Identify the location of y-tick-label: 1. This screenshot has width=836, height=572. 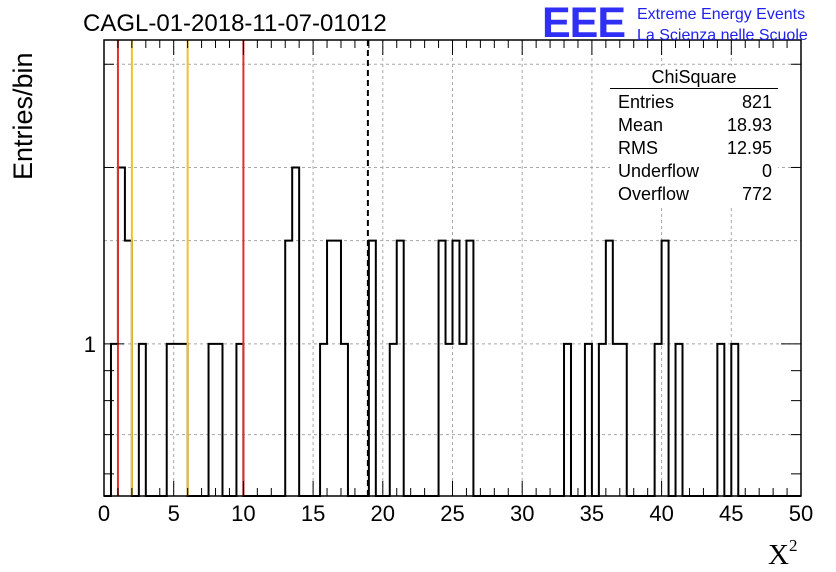
(90, 344).